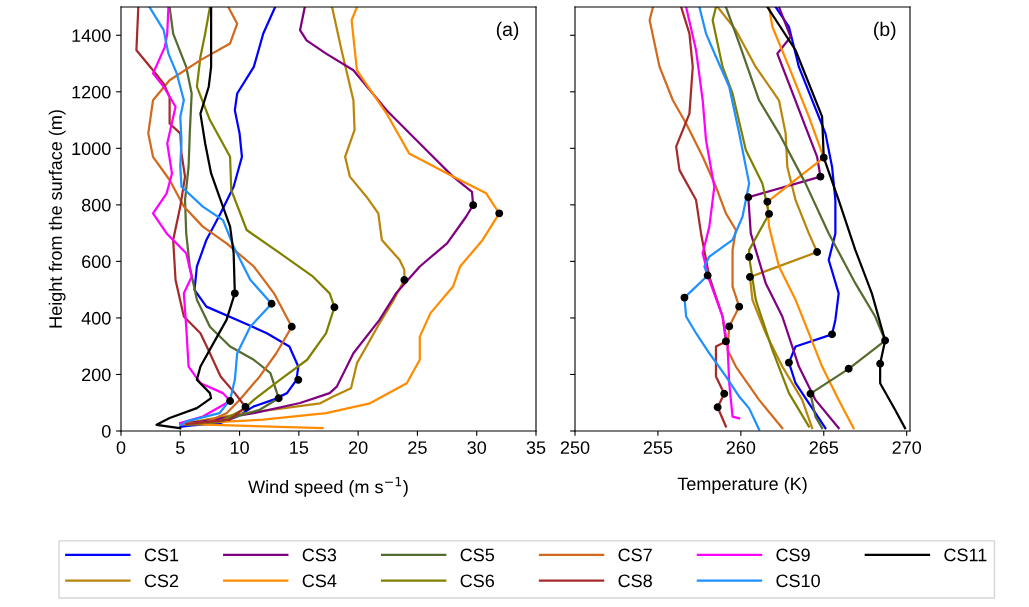  What do you see at coordinates (121, 447) in the screenshot?
I see `x-tick-label: 0` at bounding box center [121, 447].